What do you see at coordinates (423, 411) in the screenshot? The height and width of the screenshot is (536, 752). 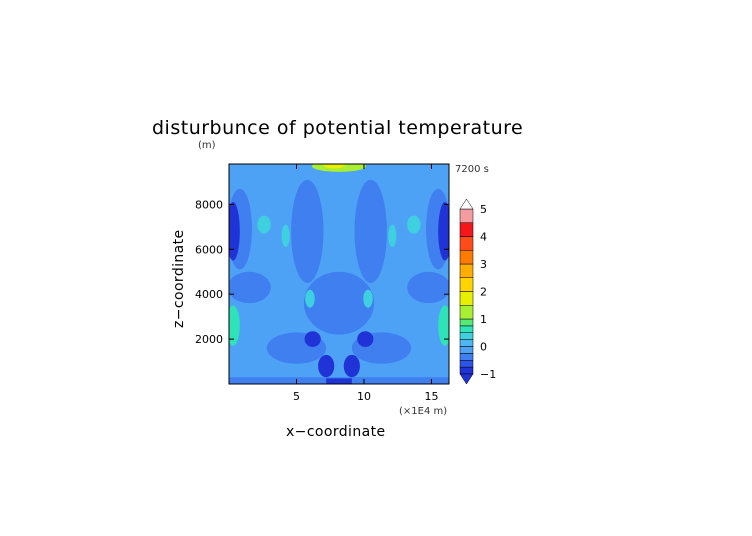 I see `x-unit-label: (×1E4 m)` at bounding box center [423, 411].